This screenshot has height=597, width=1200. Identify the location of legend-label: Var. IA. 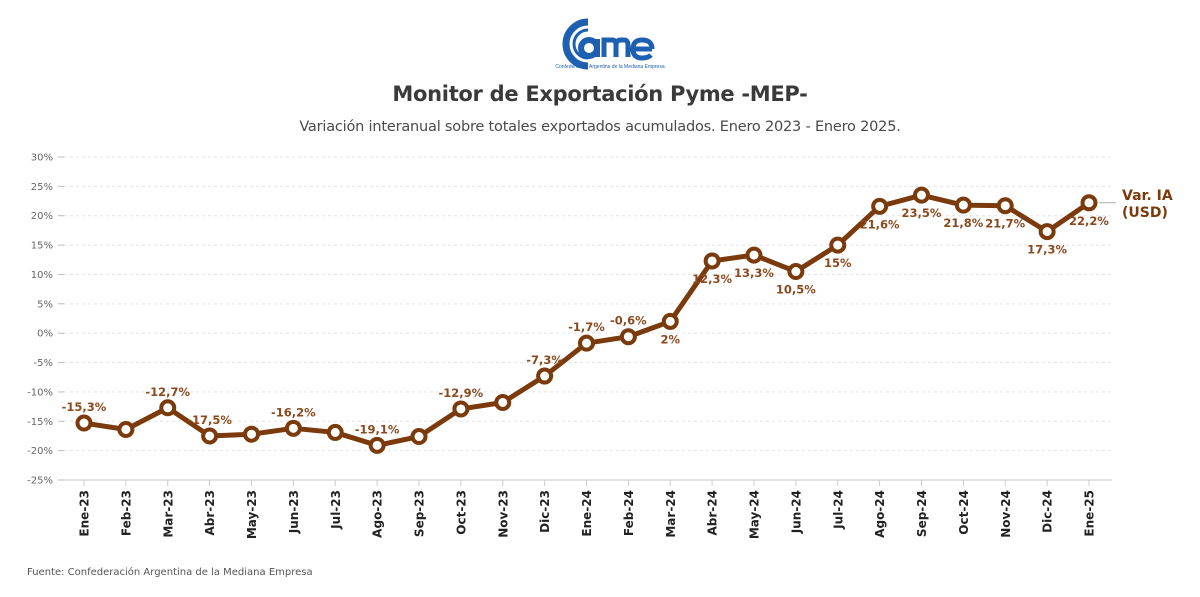
(1147, 196).